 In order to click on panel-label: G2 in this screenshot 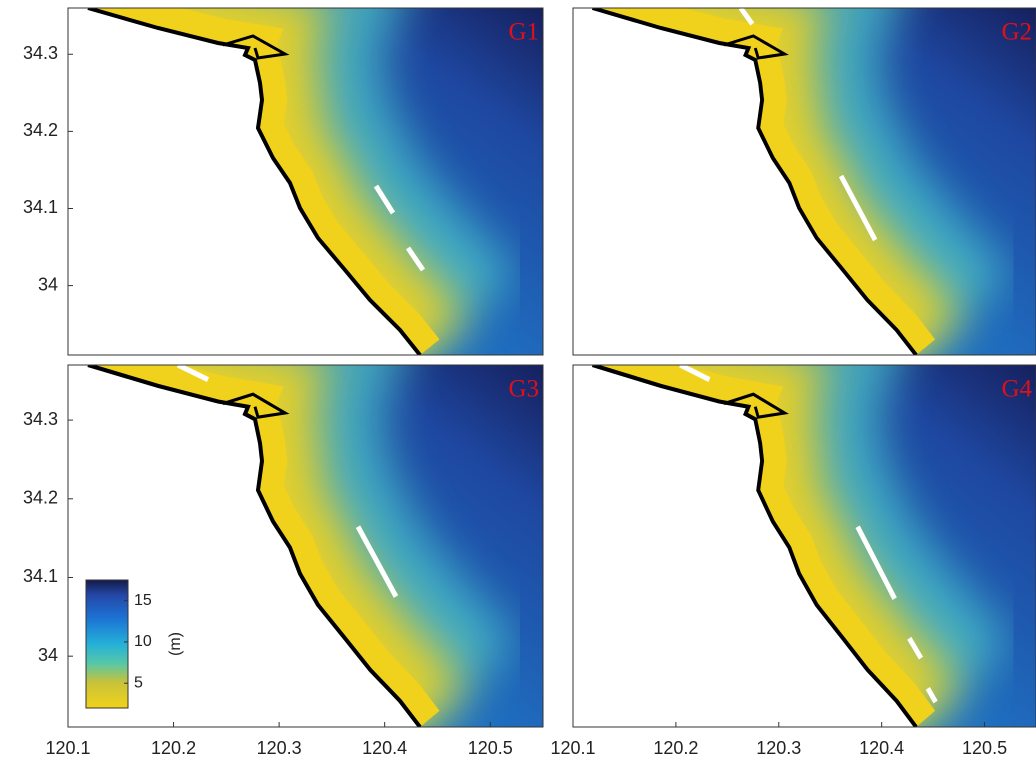, I will do `click(1016, 32)`.